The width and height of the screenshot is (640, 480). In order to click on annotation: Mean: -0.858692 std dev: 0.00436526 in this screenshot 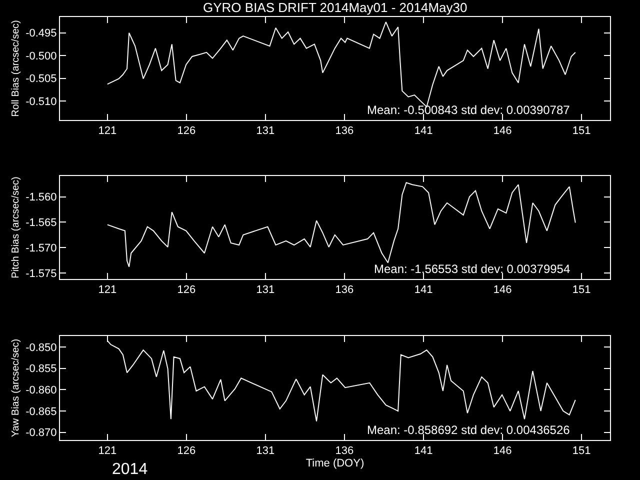, I will do `click(468, 430)`.